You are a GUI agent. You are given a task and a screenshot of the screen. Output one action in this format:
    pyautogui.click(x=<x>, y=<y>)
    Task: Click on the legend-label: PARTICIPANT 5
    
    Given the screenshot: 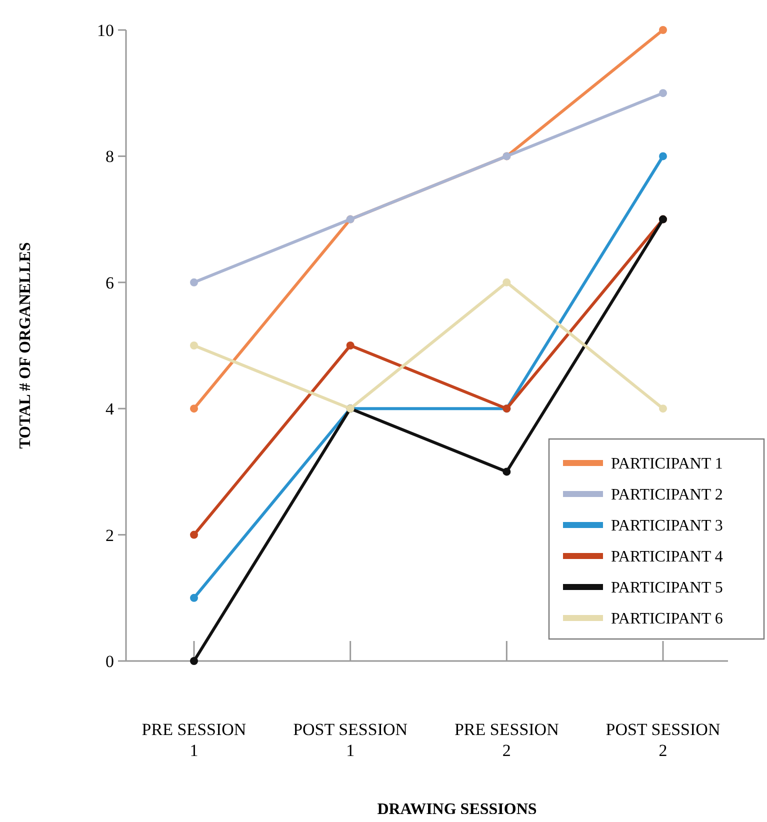 What is the action you would take?
    pyautogui.click(x=667, y=588)
    